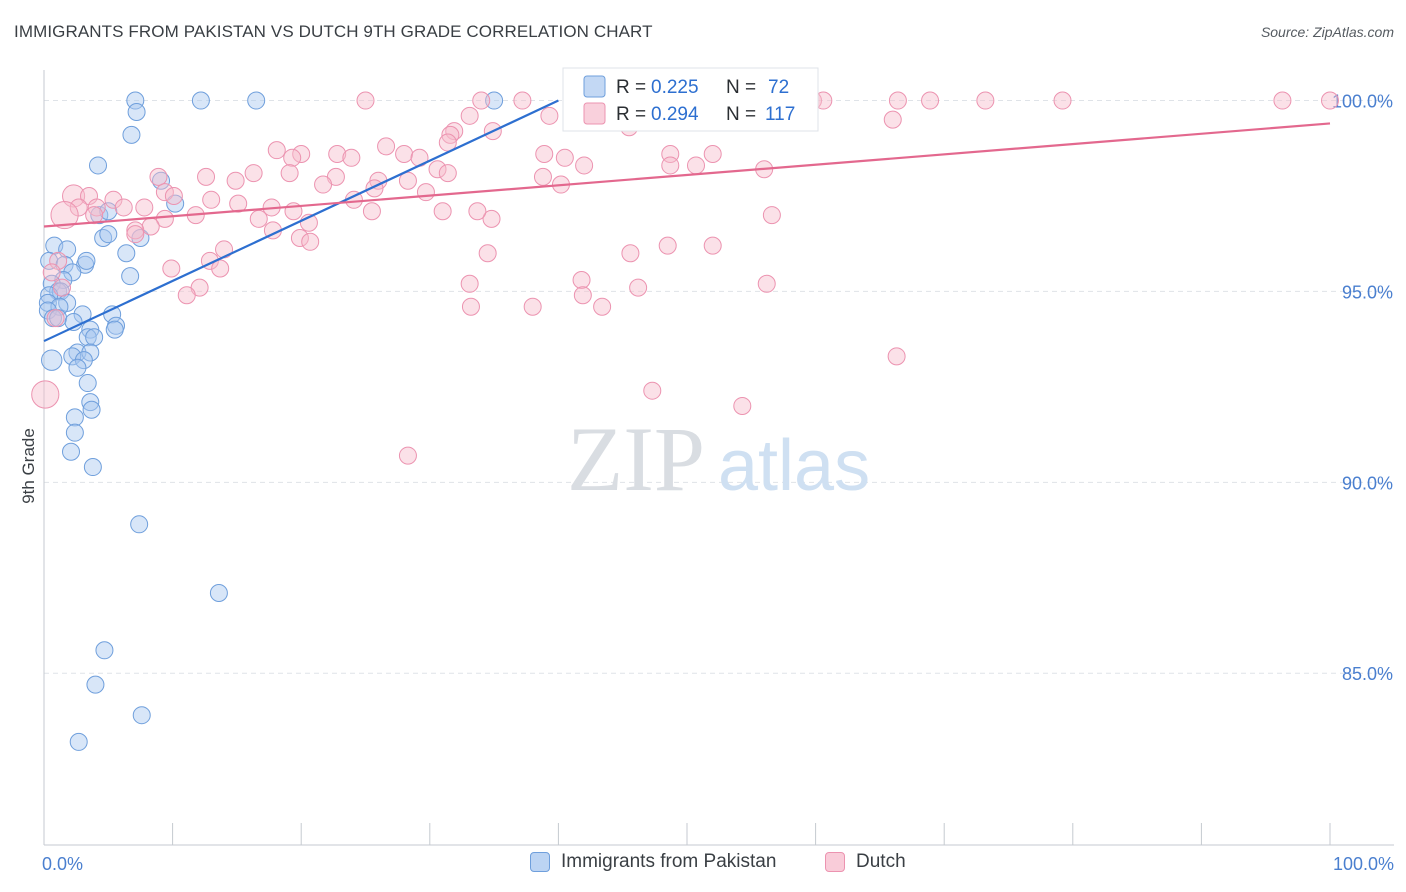 This screenshot has height=892, width=1406. What do you see at coordinates (741, 87) in the screenshot?
I see `legend-n-label-pakistan: N =` at bounding box center [741, 87].